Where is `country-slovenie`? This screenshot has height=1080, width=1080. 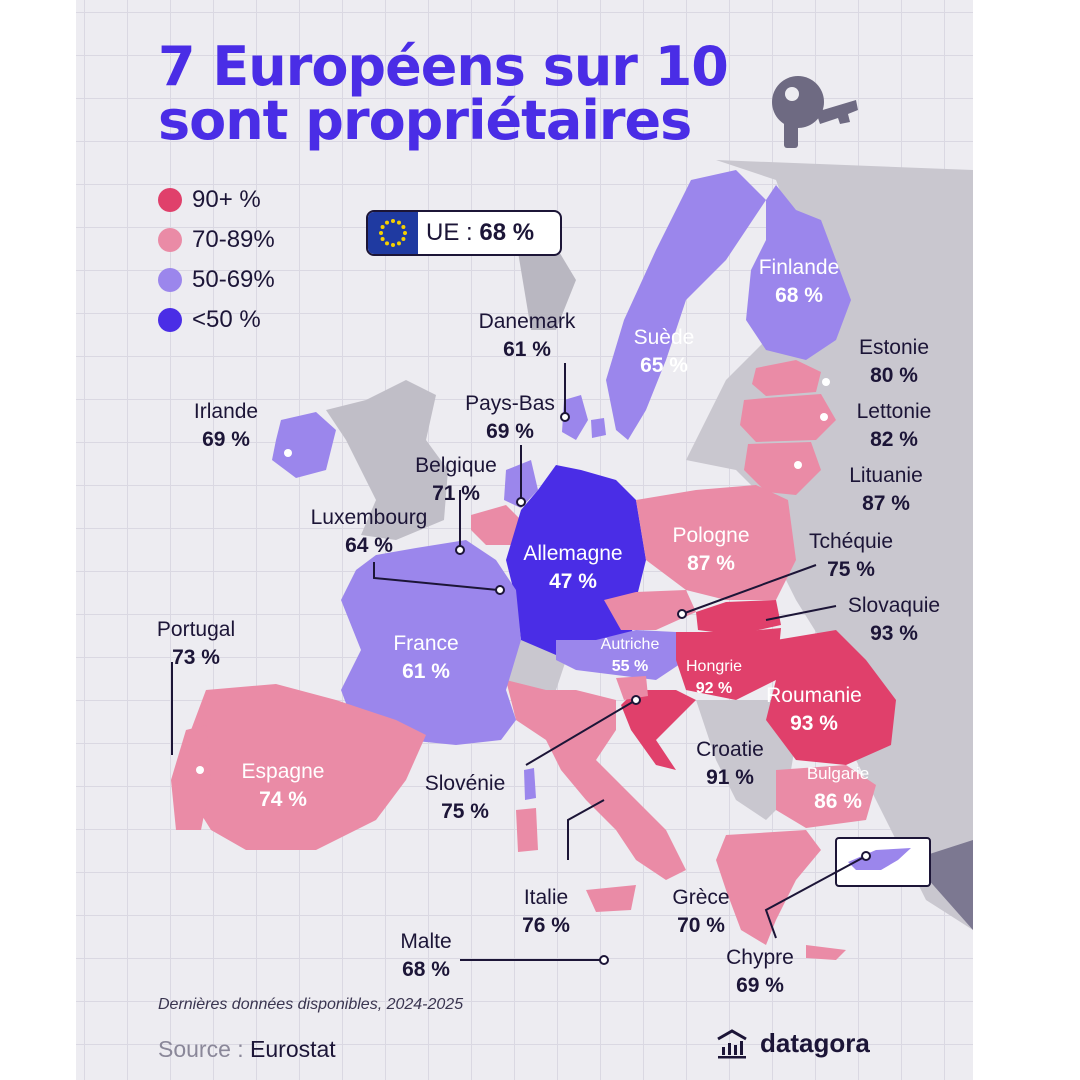
country-slovenie is located at coordinates (632, 688).